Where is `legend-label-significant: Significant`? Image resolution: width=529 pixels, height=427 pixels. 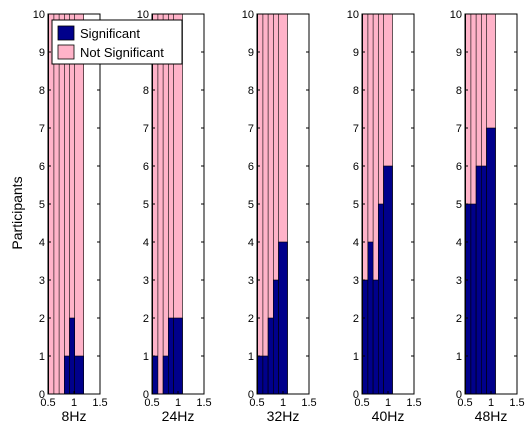 legend-label-significant: Significant is located at coordinates (110, 33).